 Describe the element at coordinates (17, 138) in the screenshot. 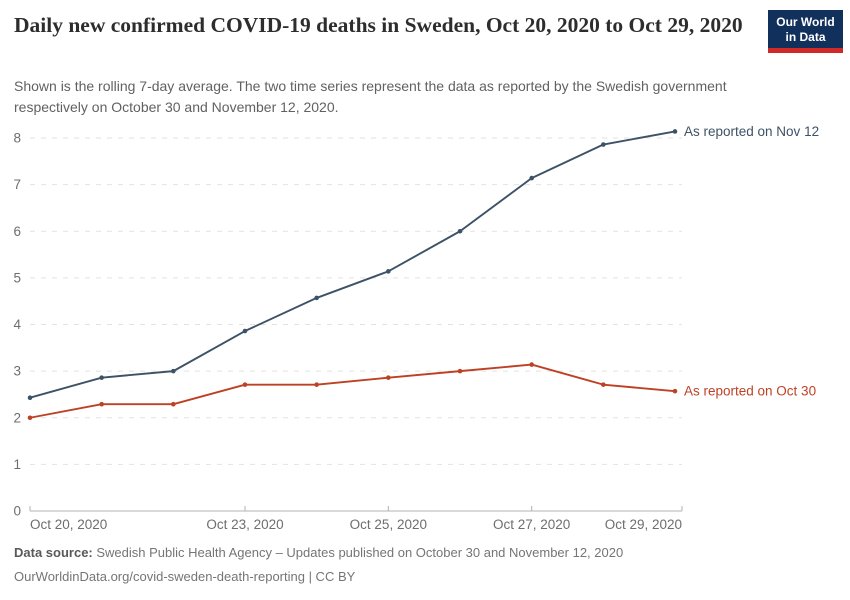

I see `y-tick-label: 8` at that location.